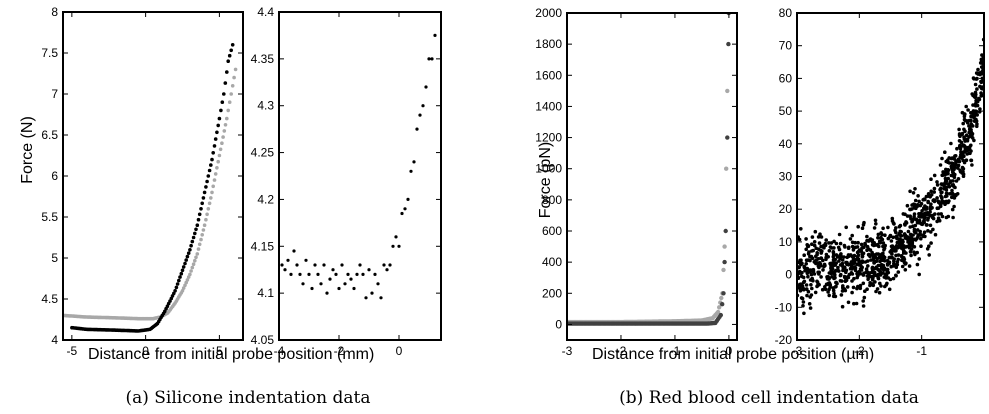  I want to click on y-tick-label: 1600, so click(548, 75).